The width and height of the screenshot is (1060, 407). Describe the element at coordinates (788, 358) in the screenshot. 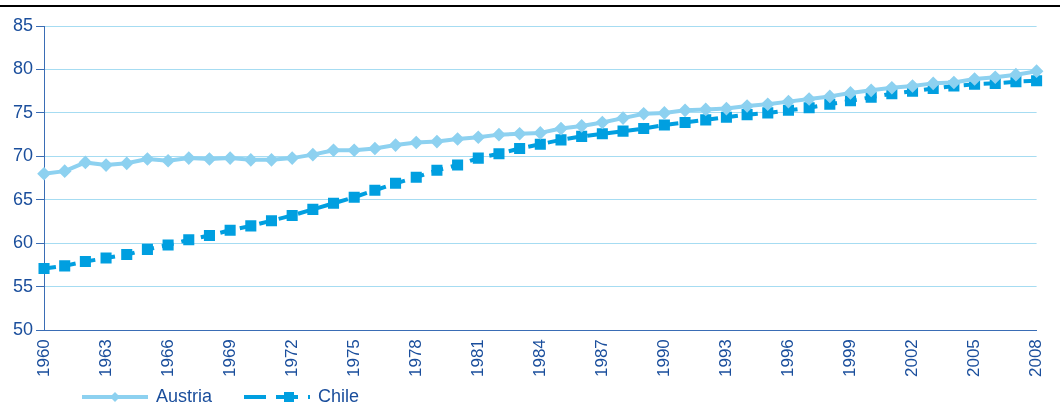

I see `x-tick-label: 1996` at that location.